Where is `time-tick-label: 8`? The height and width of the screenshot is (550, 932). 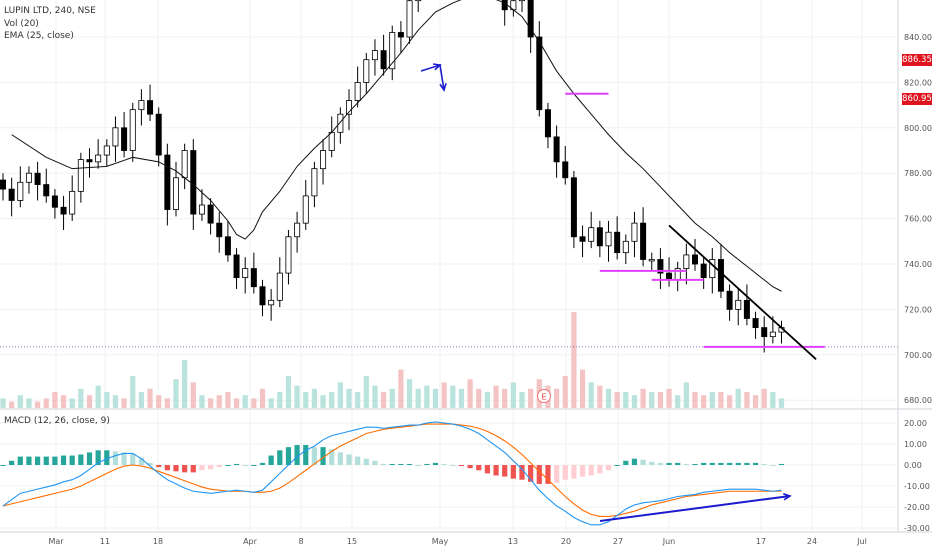
time-tick-label: 8 is located at coordinates (300, 541).